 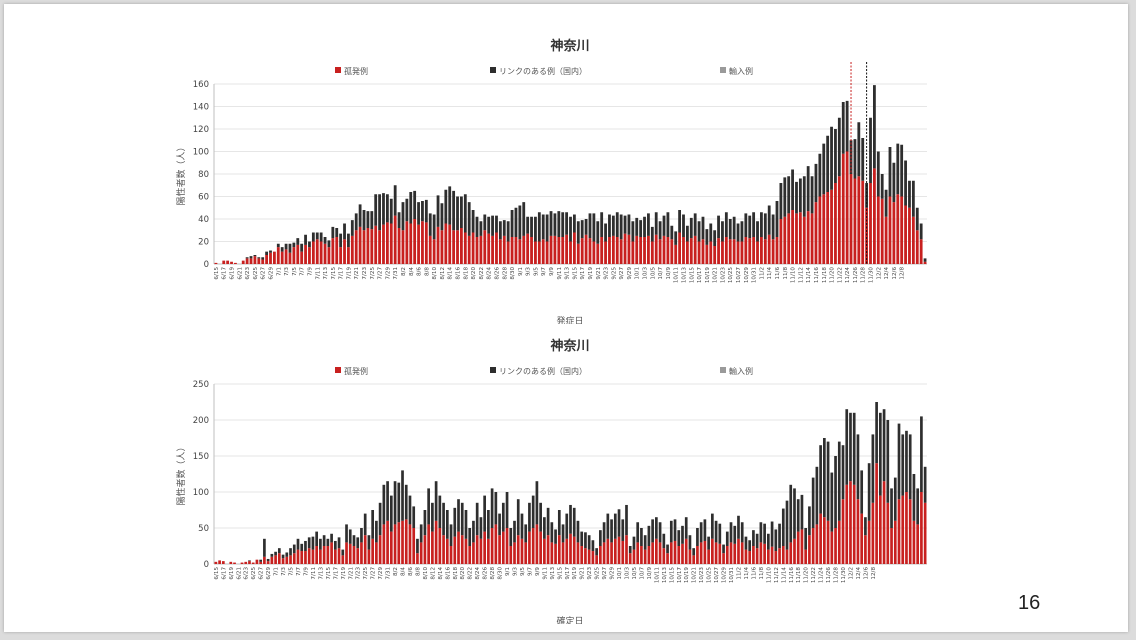 I want to click on x-tick-label: 12/2, so click(x=879, y=273).